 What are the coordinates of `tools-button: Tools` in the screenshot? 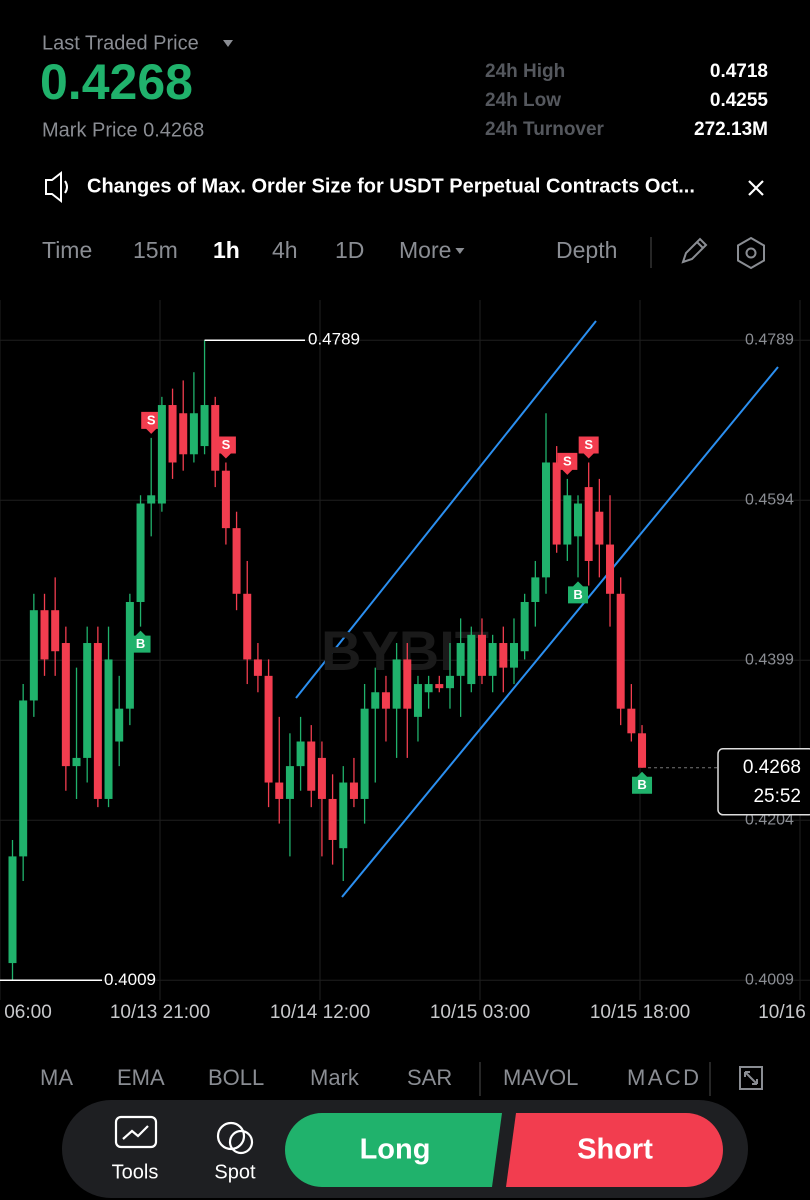 It's located at (135, 1172).